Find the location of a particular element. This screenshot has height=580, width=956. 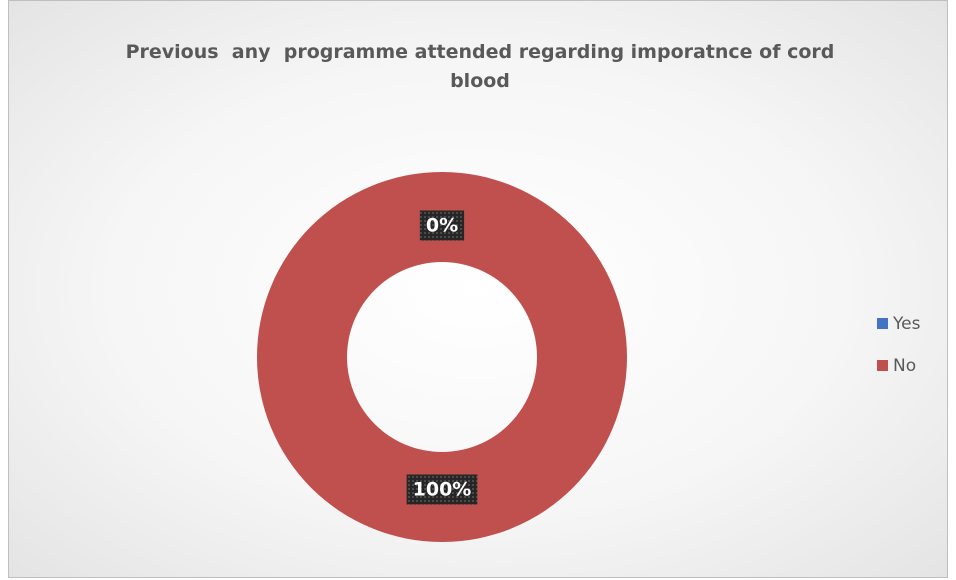

legend-label: No is located at coordinates (904, 366).